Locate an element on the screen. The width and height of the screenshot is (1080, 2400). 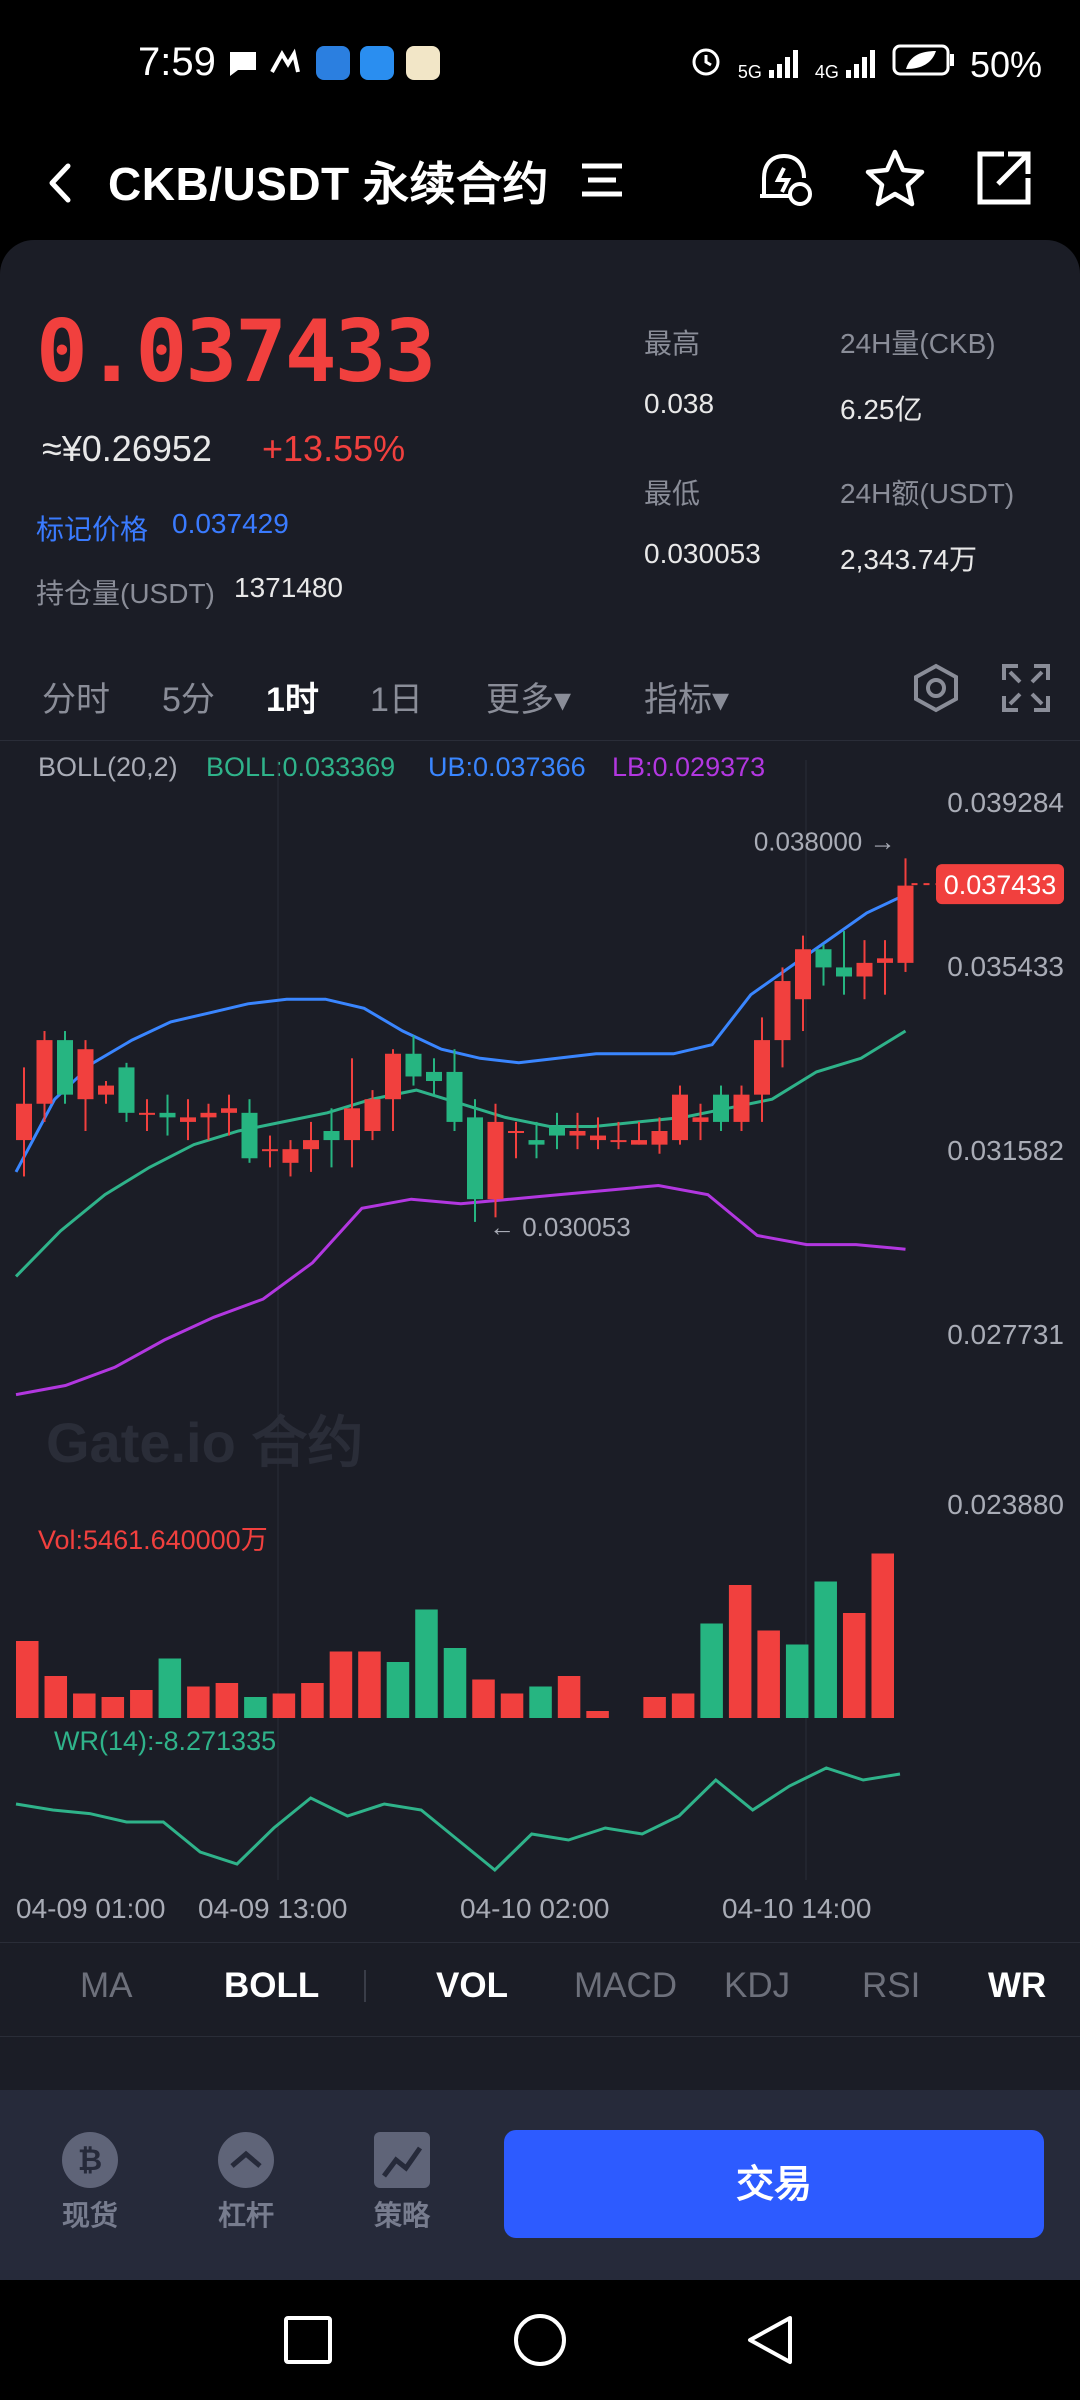
tab-1hour: 1时 is located at coordinates (292, 700).